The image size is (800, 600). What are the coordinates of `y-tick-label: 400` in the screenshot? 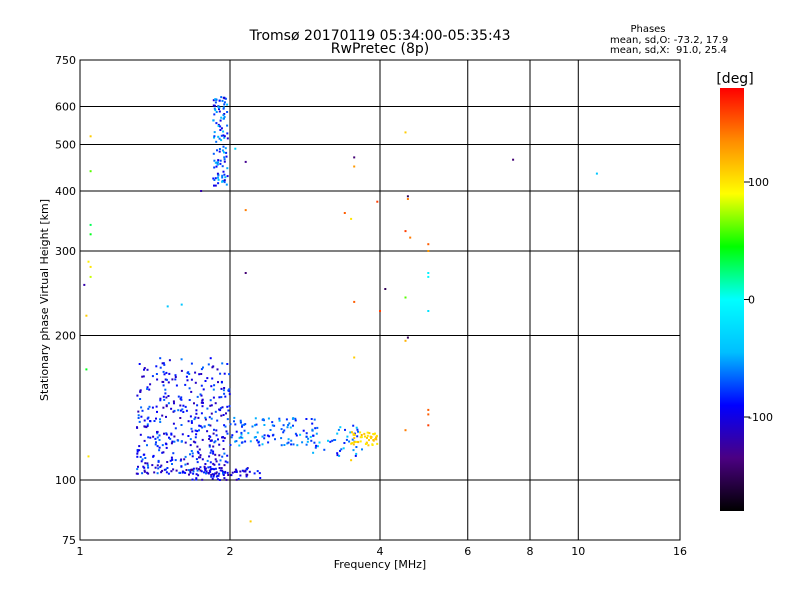 It's located at (65, 191).